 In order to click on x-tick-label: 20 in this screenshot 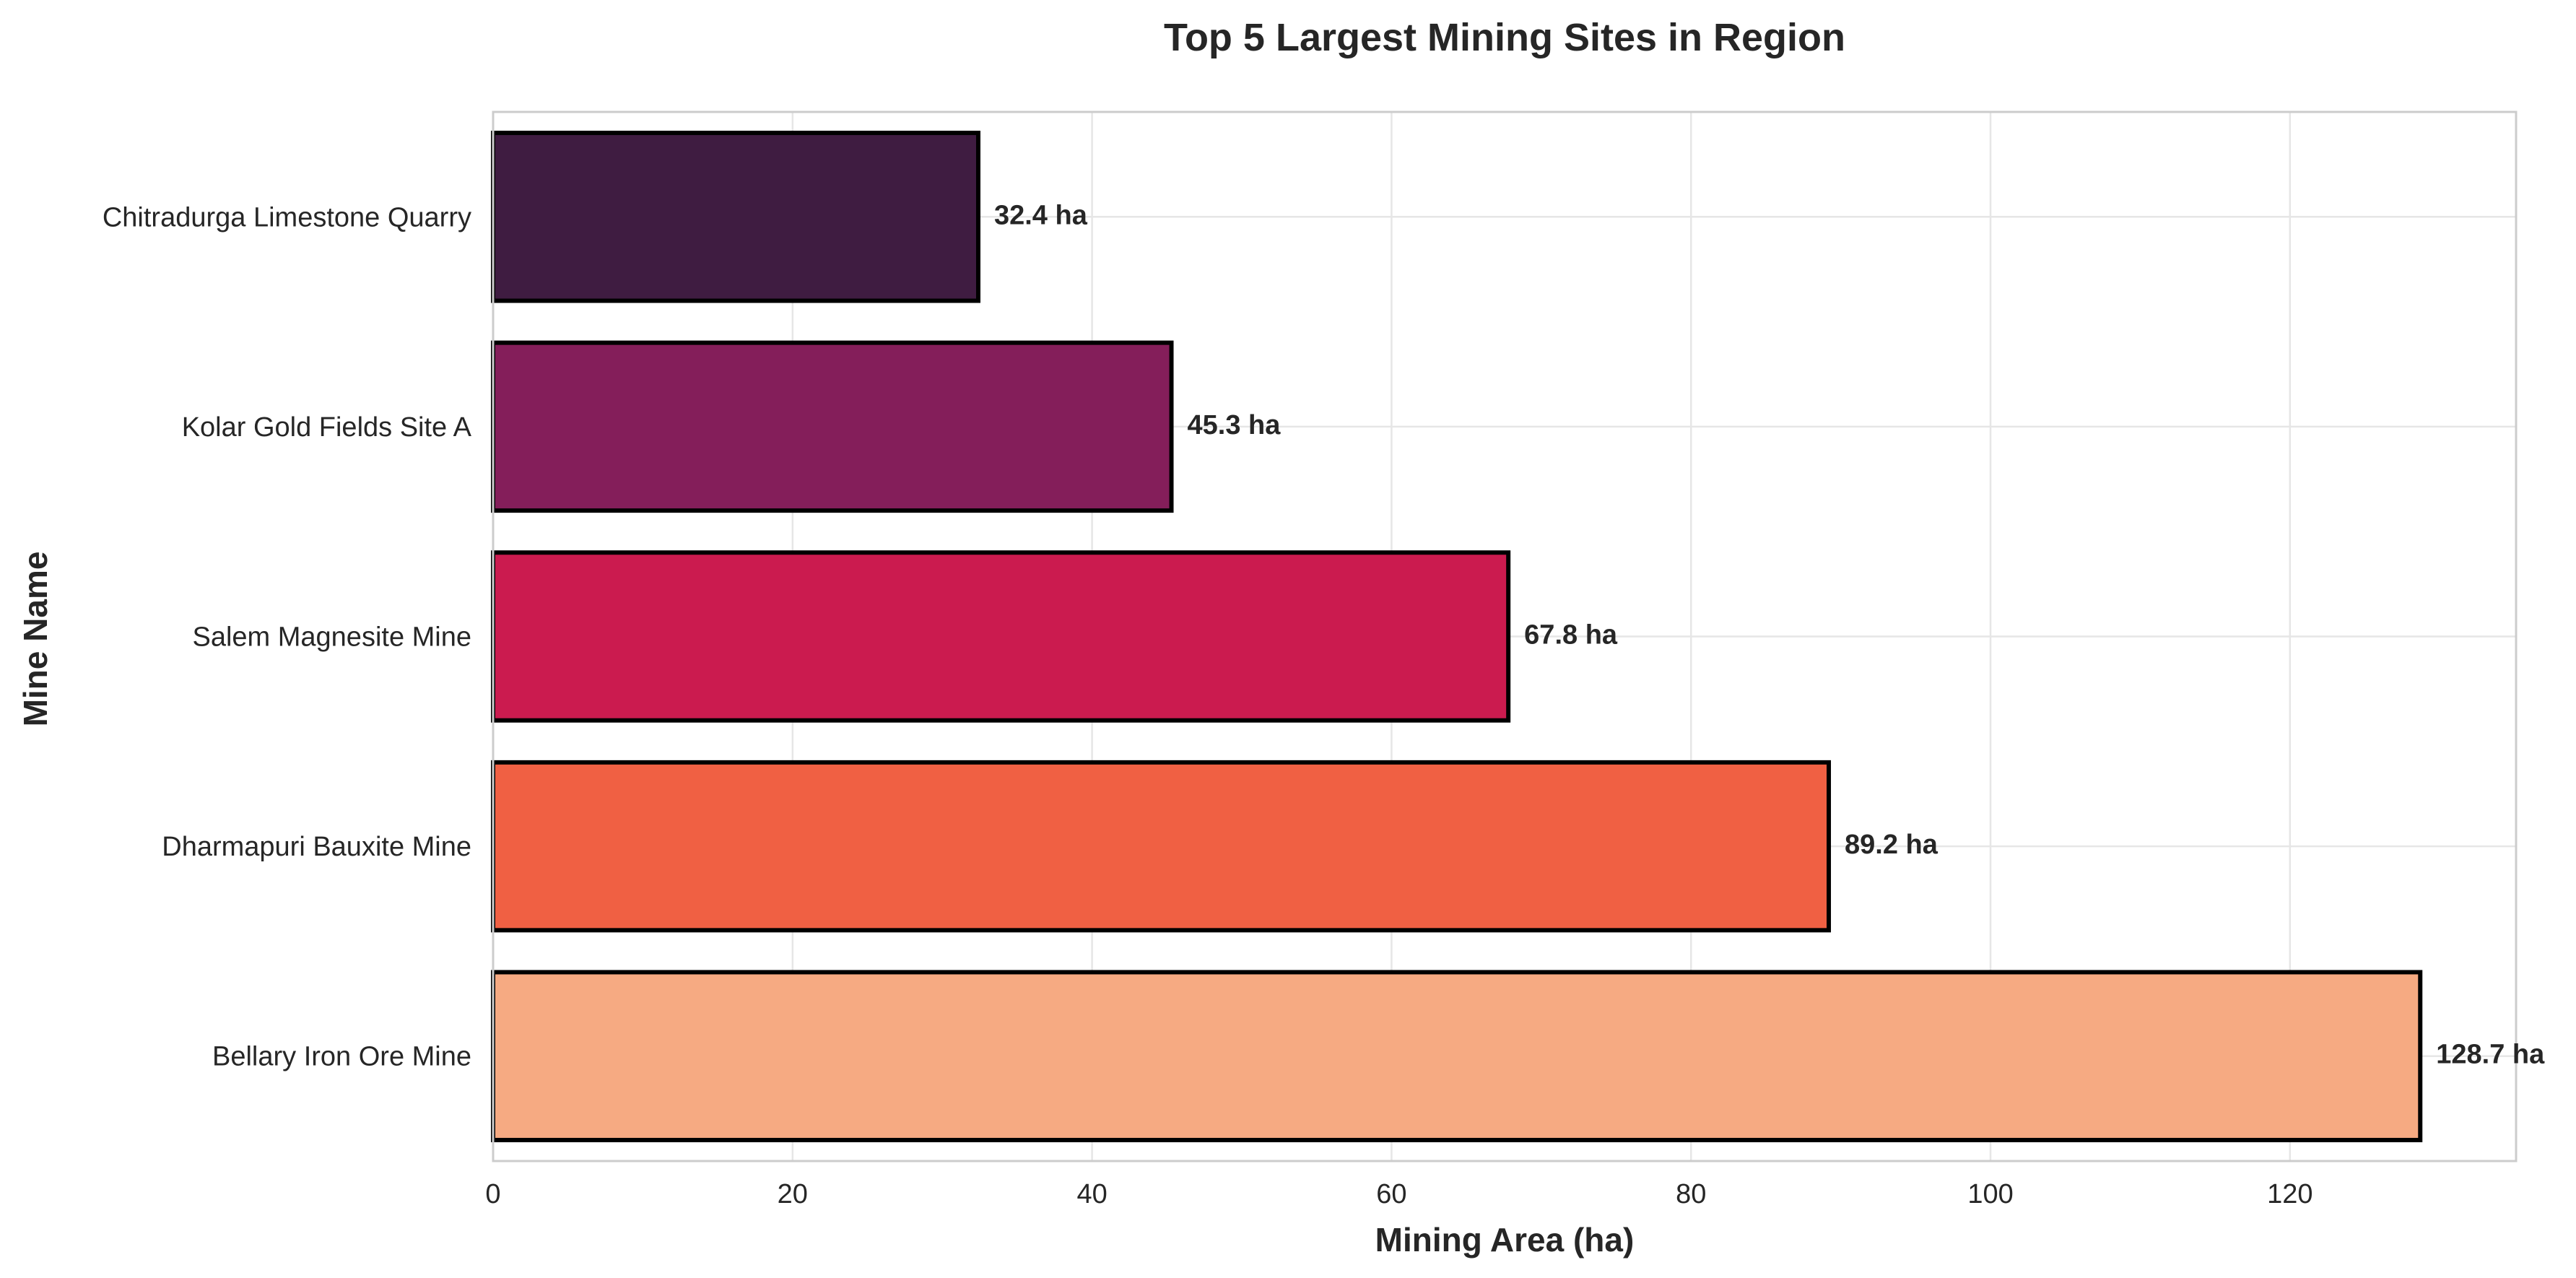, I will do `click(793, 1194)`.